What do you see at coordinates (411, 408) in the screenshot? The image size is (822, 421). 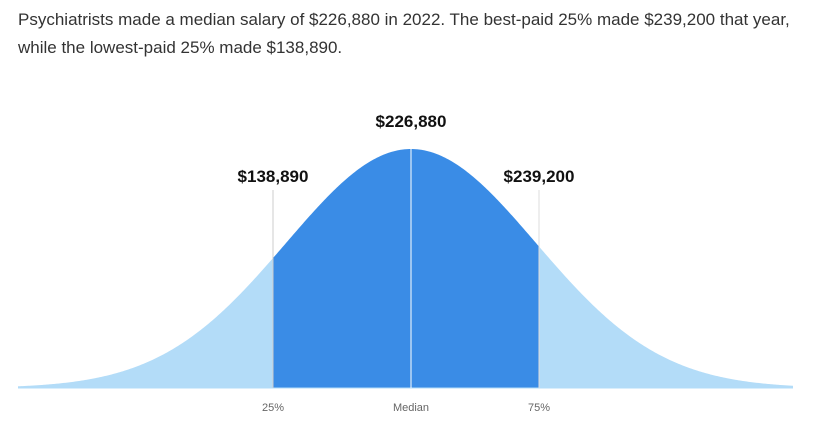 I see `percentile-label: Median` at bounding box center [411, 408].